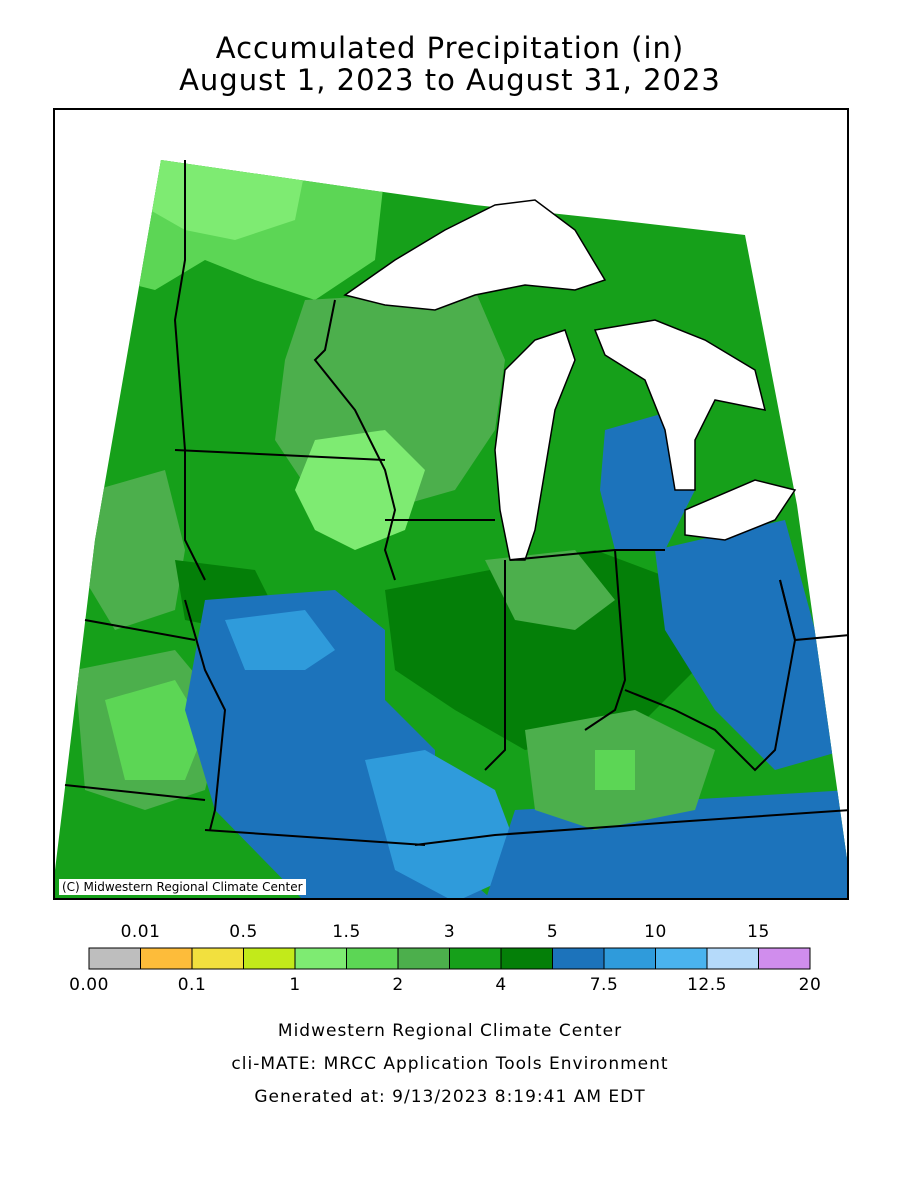 Image resolution: width=900 pixels, height=1200 pixels. Describe the element at coordinates (615, 770) in the screenshot. I see `precip-zone-kentucky-light` at that location.